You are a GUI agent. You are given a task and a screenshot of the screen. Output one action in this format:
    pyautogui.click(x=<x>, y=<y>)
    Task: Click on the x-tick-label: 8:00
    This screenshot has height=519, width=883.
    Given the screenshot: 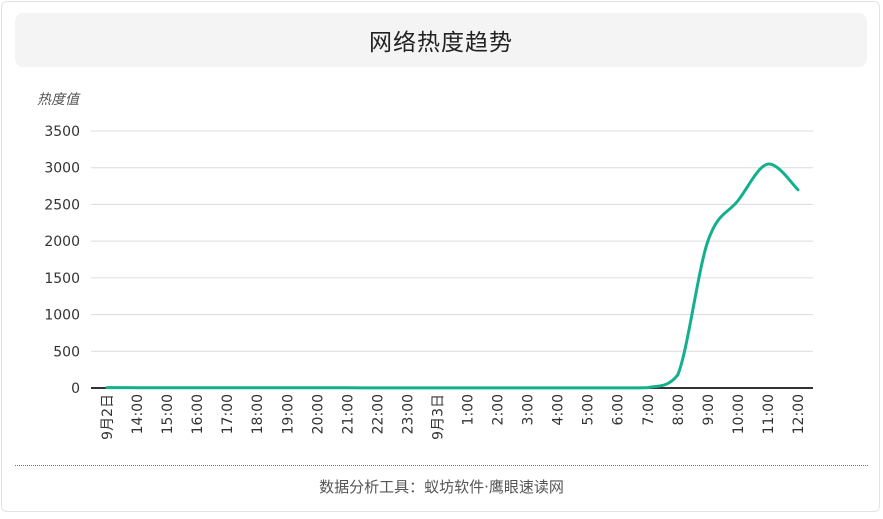 What is the action you would take?
    pyautogui.click(x=679, y=409)
    